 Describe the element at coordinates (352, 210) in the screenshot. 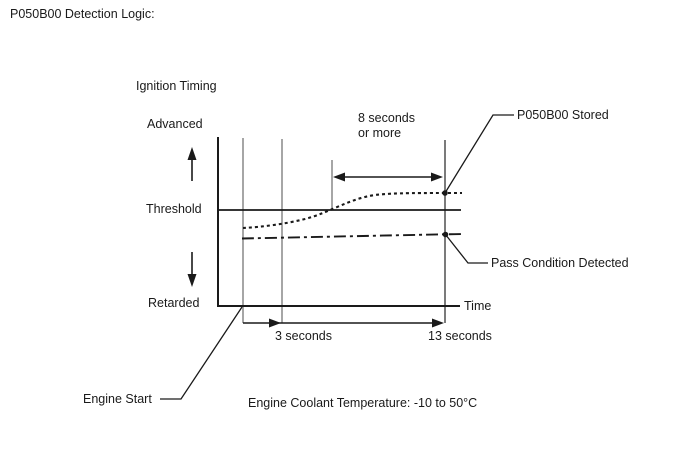

I see `stored-trace-dotted` at that location.